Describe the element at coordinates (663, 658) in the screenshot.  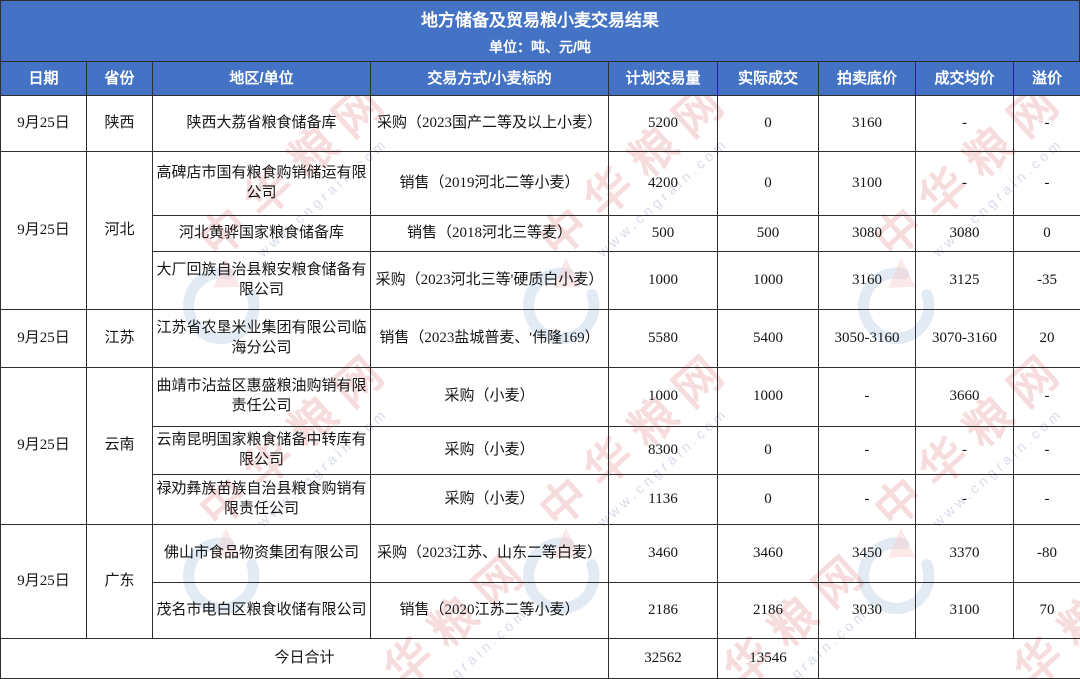
I see `total-planned: 32562` at that location.